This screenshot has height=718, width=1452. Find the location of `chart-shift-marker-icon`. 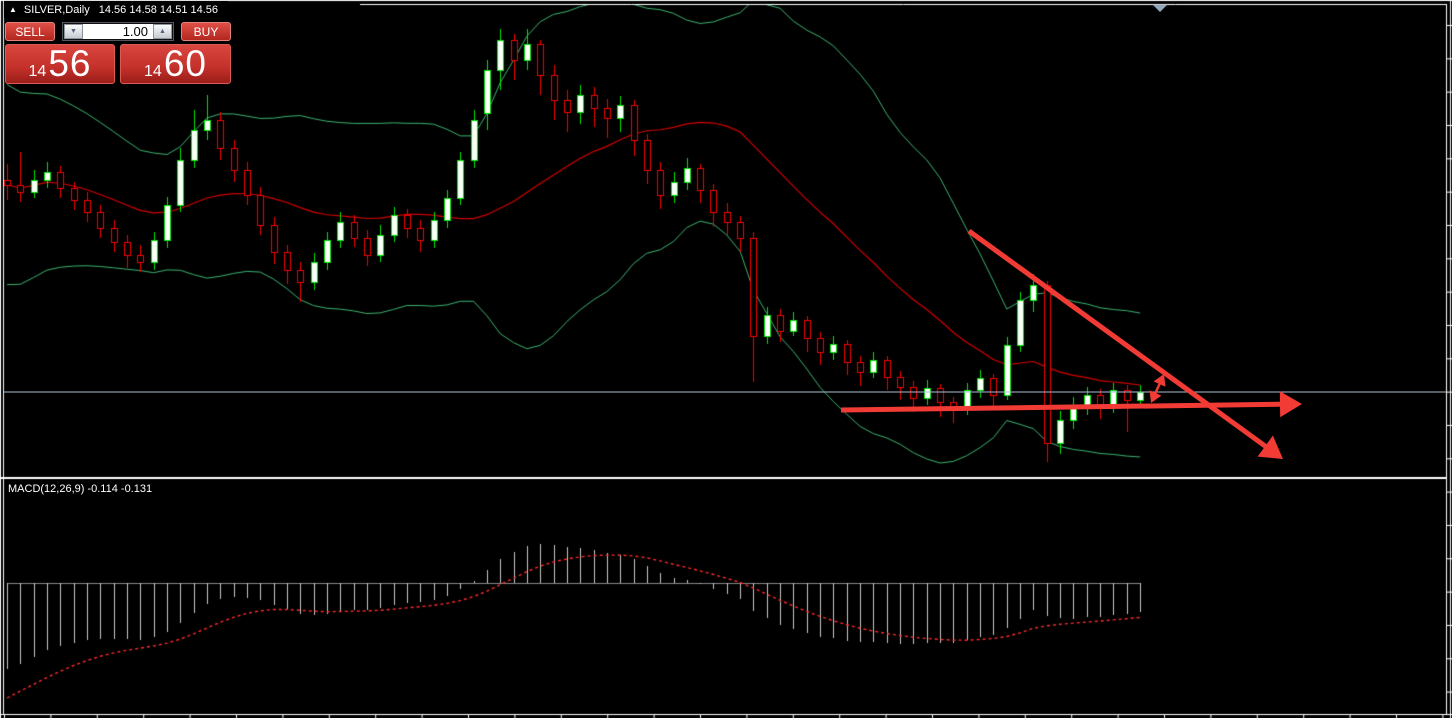

chart-shift-marker-icon is located at coordinates (1160, 8).